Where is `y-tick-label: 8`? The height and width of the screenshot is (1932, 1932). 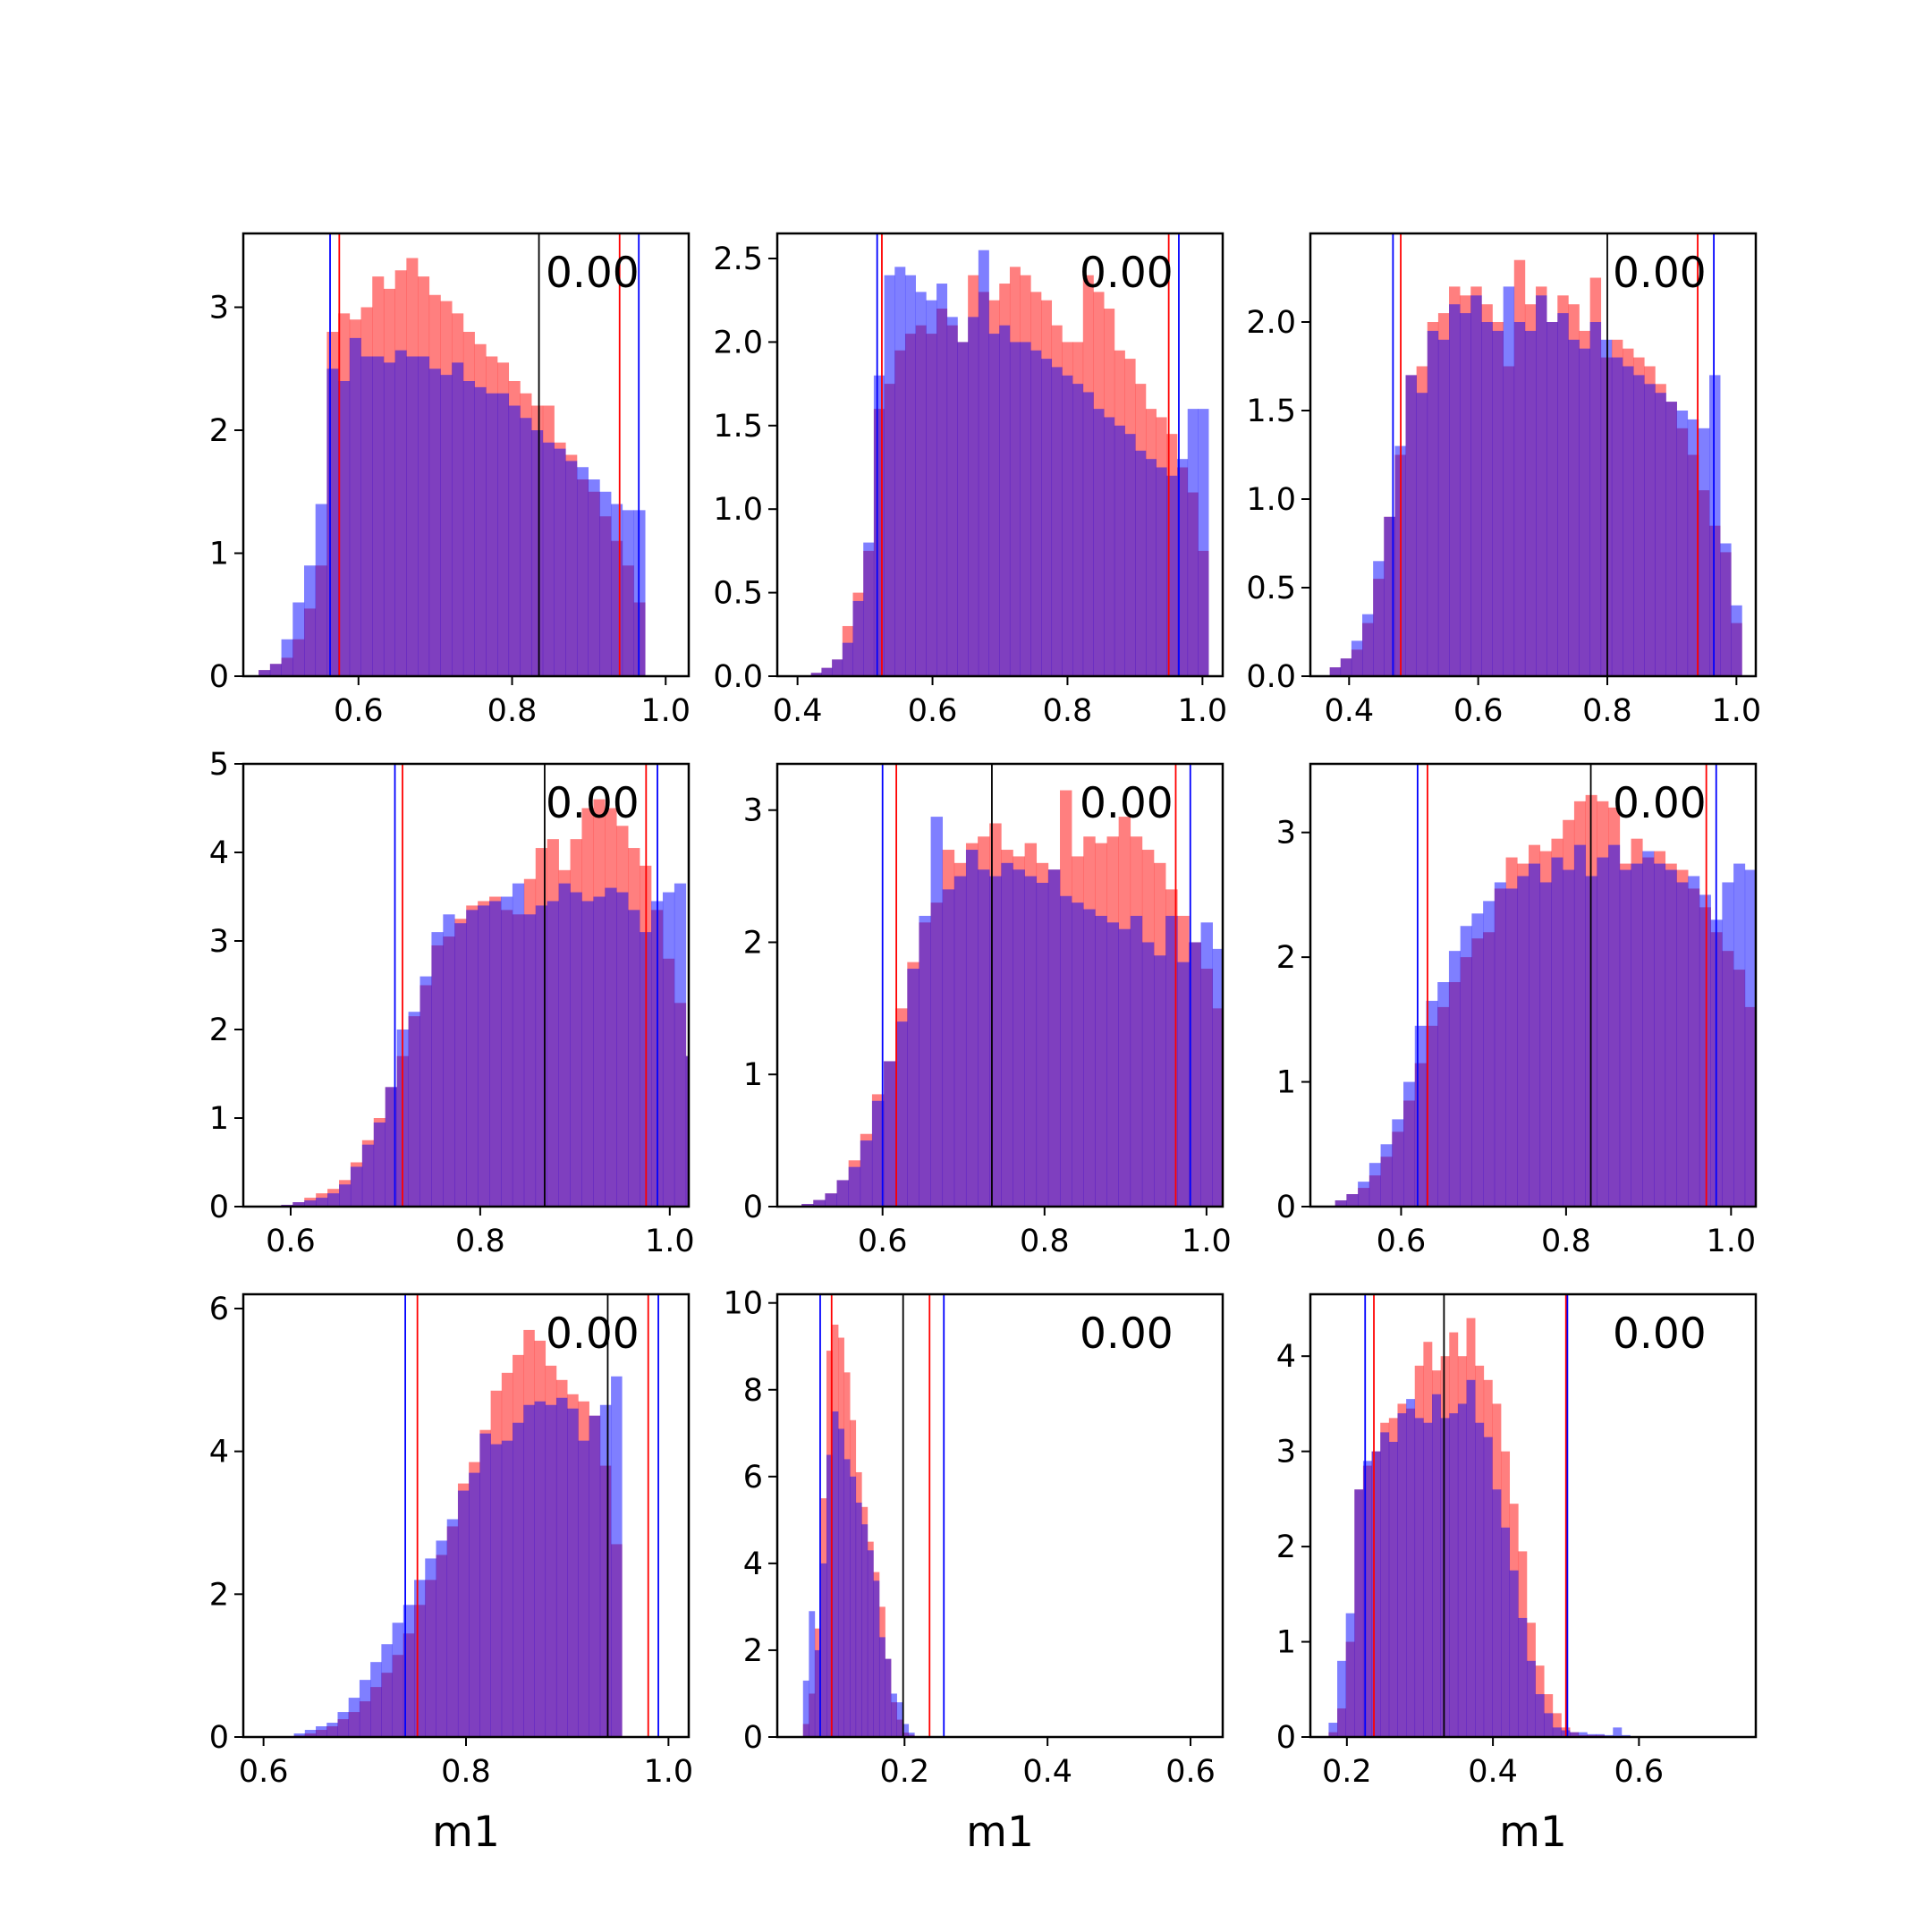
y-tick-label: 8 is located at coordinates (753, 1391).